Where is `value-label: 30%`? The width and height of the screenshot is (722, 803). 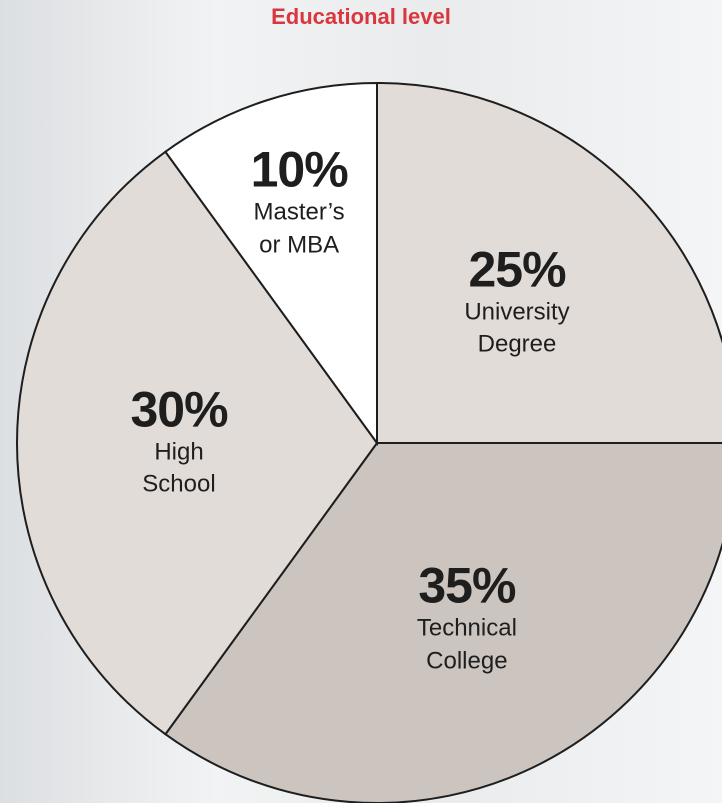
value-label: 30% is located at coordinates (179, 409).